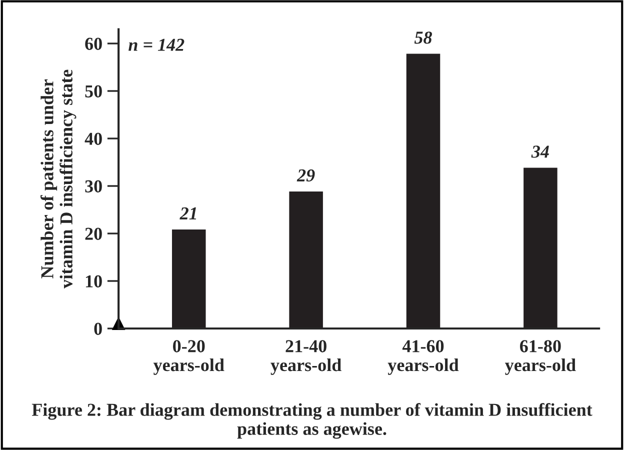 This screenshot has height=450, width=624. Describe the element at coordinates (93, 234) in the screenshot. I see `y-tick-label: 20` at that location.